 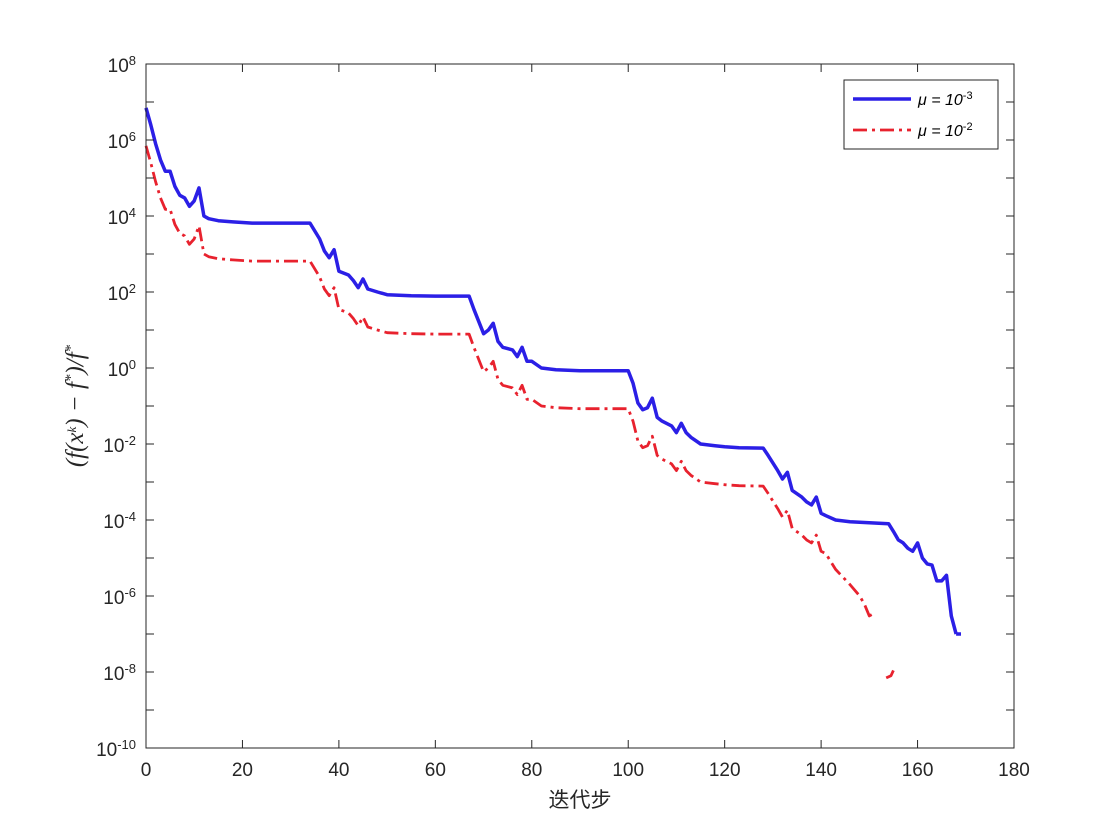 I want to click on y-tick-label: 10⁸, so click(x=122, y=65).